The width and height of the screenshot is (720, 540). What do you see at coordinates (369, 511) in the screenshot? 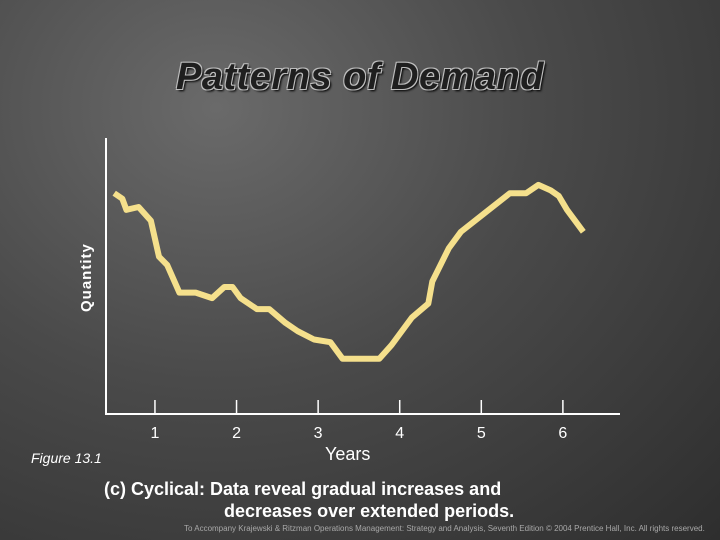
I see `caption-line-2: decreases over extended periods.` at bounding box center [369, 511].